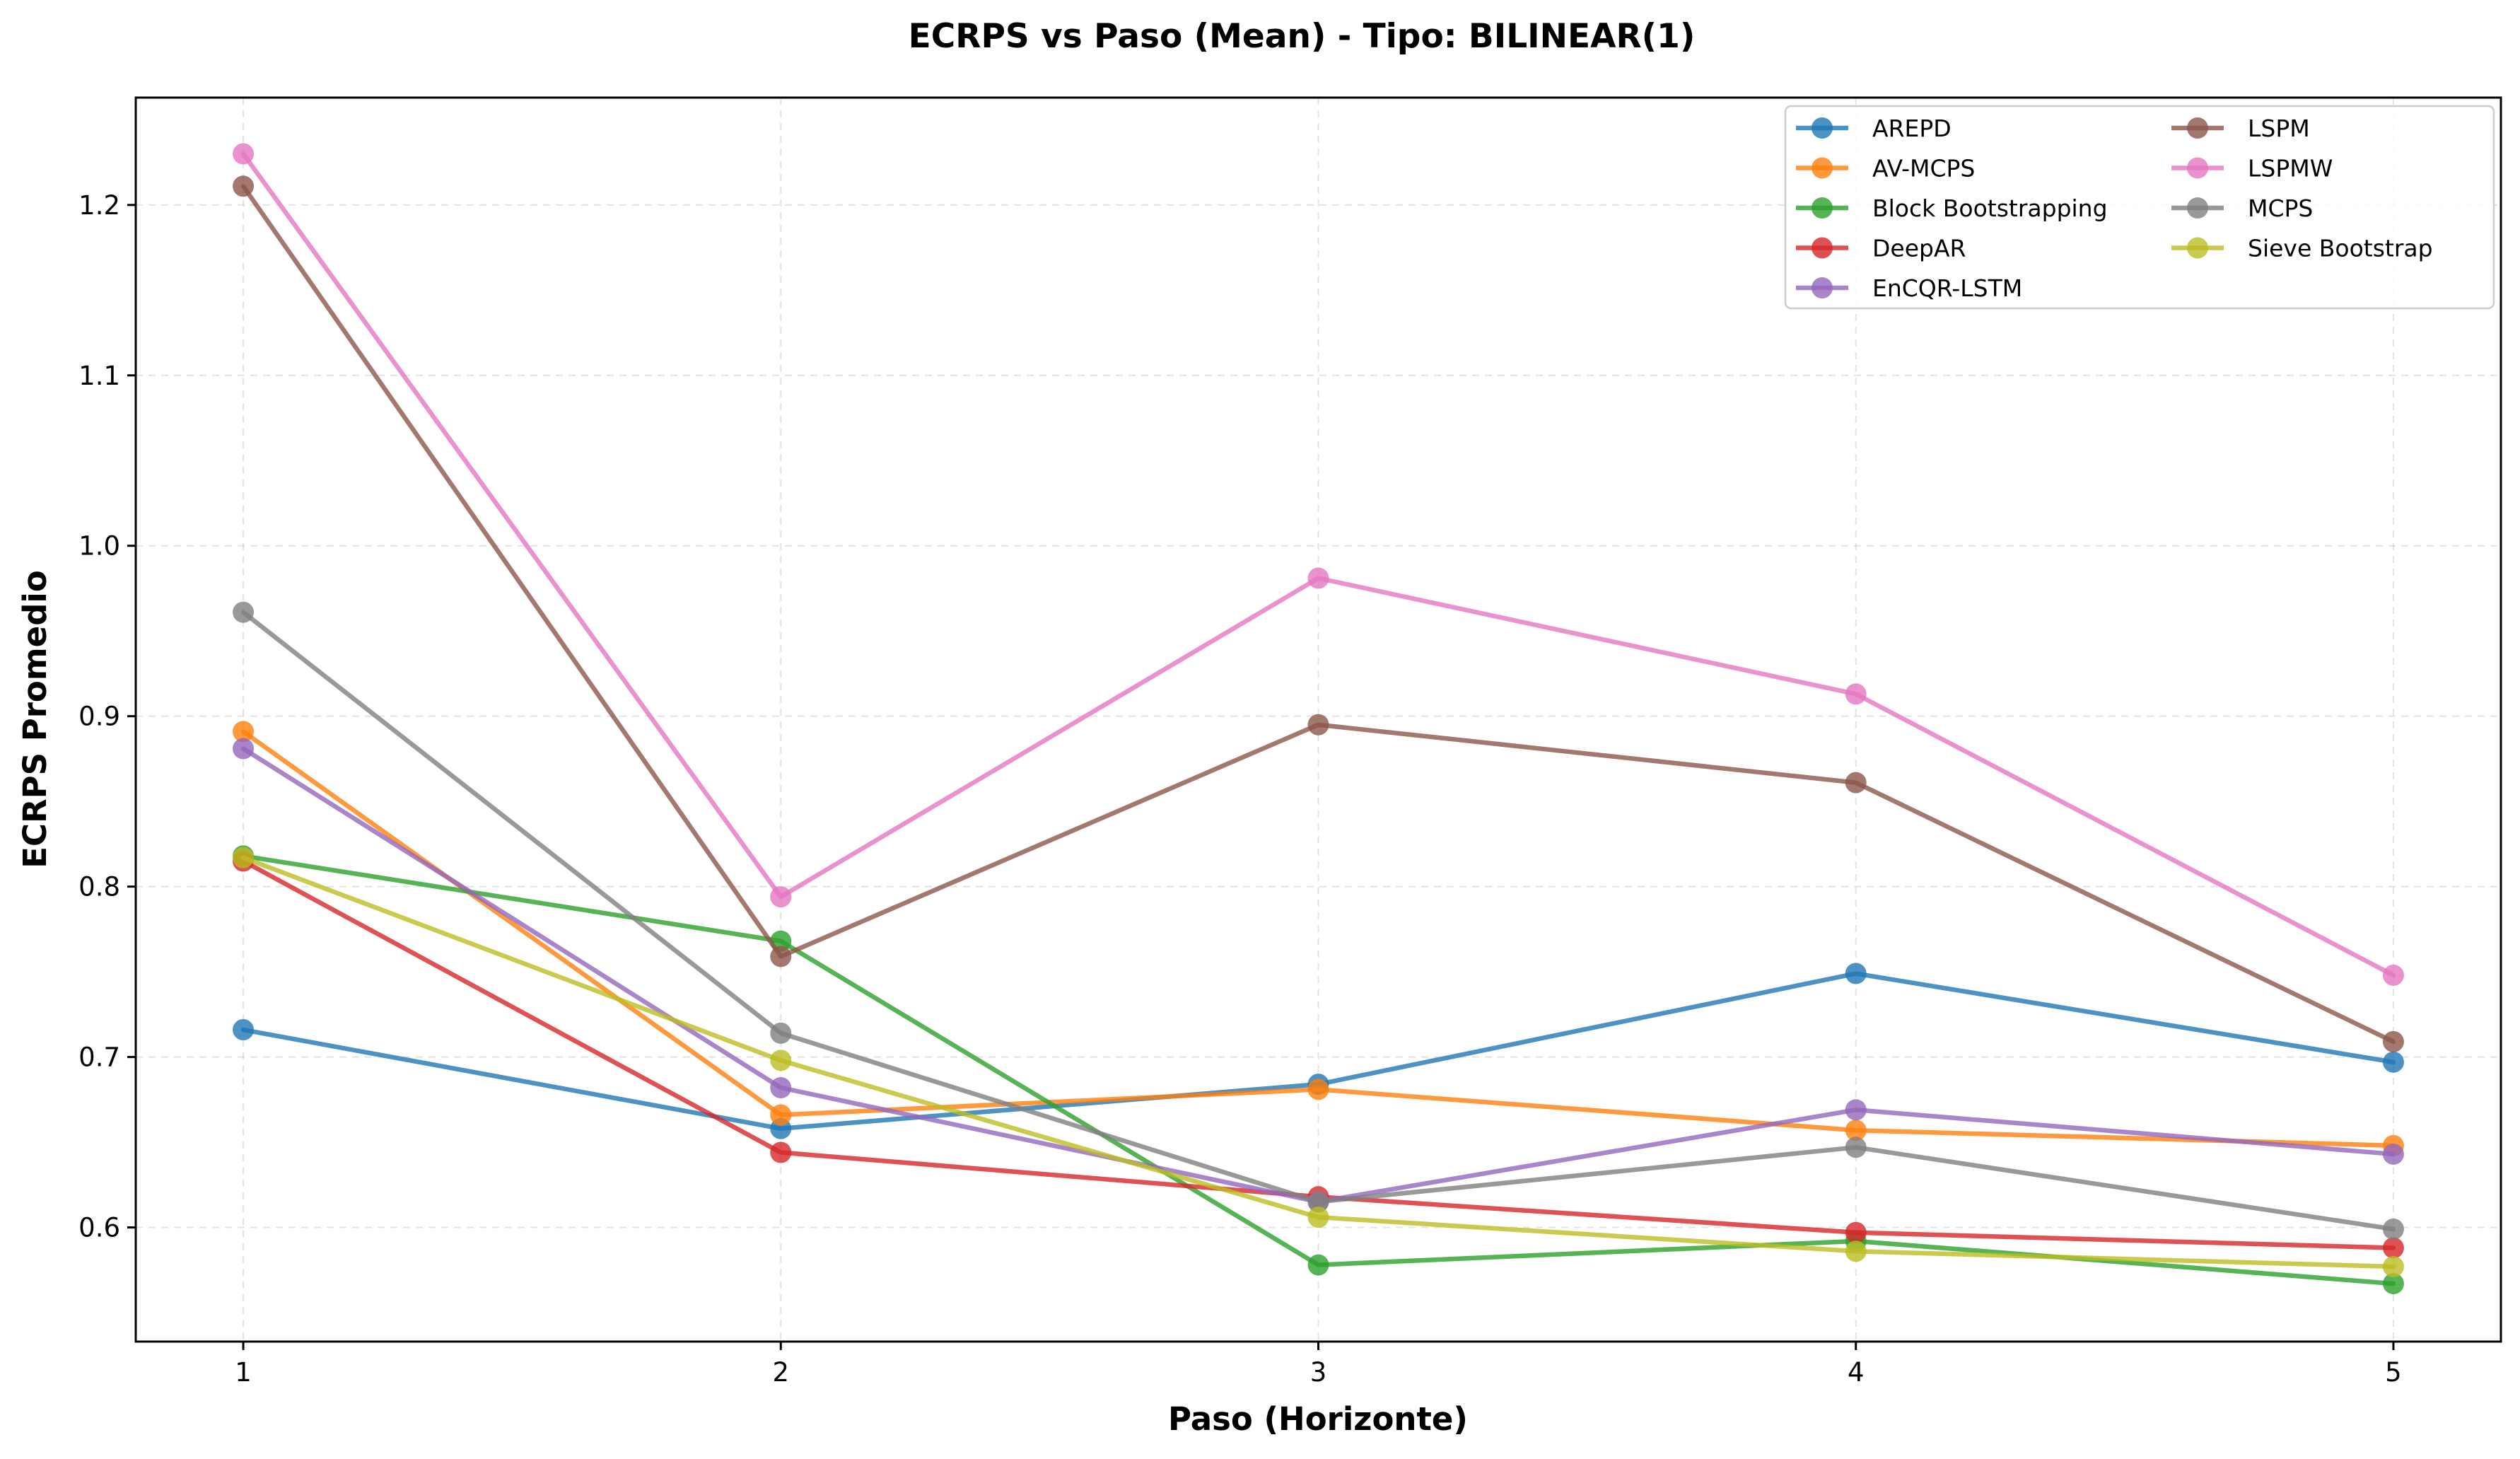 The height and width of the screenshot is (1459, 2520). I want to click on y-tick-label: 0.9, so click(99, 717).